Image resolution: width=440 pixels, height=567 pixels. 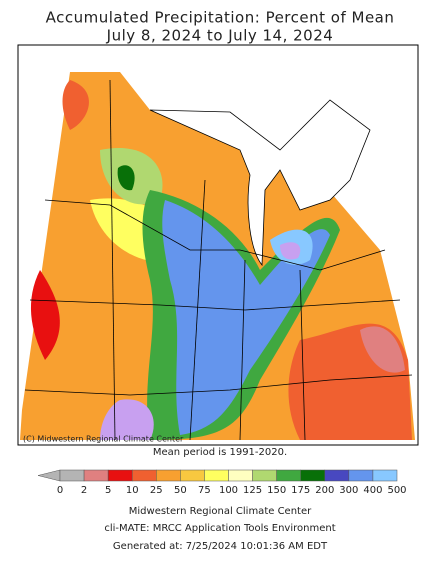 What do you see at coordinates (84, 490) in the screenshot?
I see `legend-label: 2` at bounding box center [84, 490].